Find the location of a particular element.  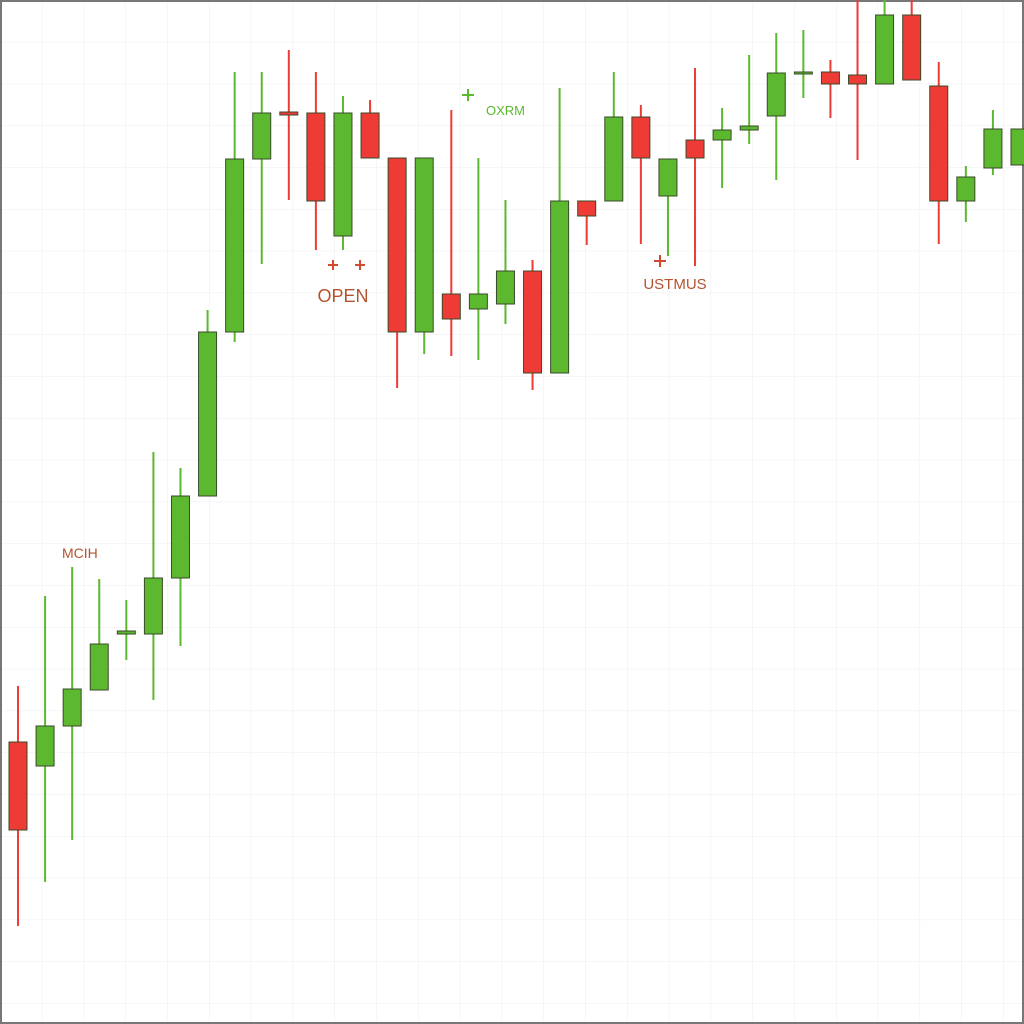

annotation: OPEN is located at coordinates (342, 296).